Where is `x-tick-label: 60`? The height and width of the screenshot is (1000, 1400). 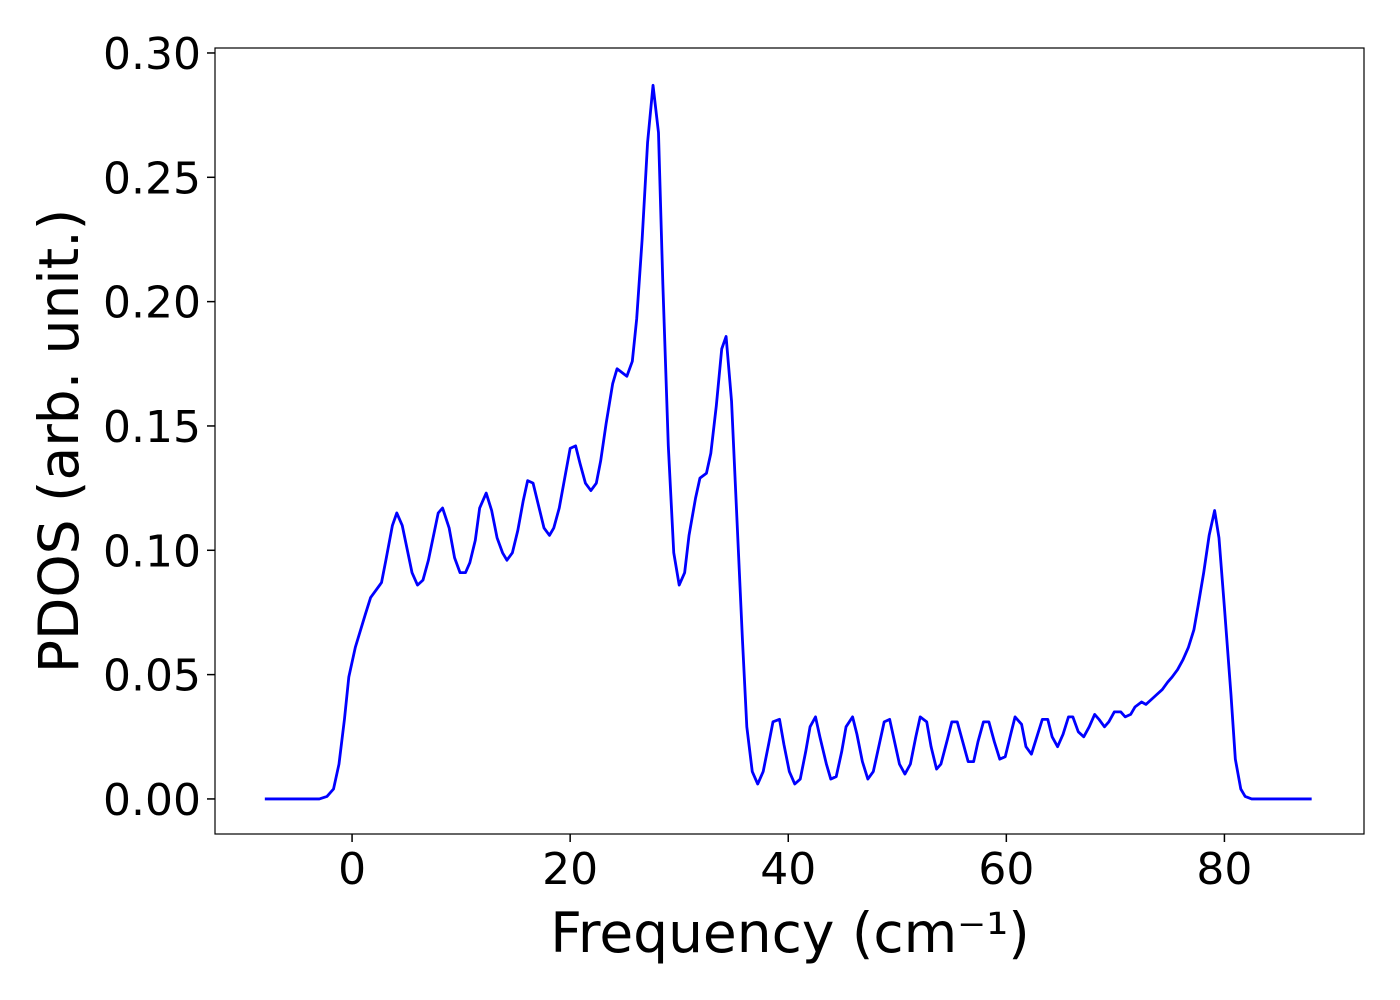
x-tick-label: 60 is located at coordinates (1006, 869).